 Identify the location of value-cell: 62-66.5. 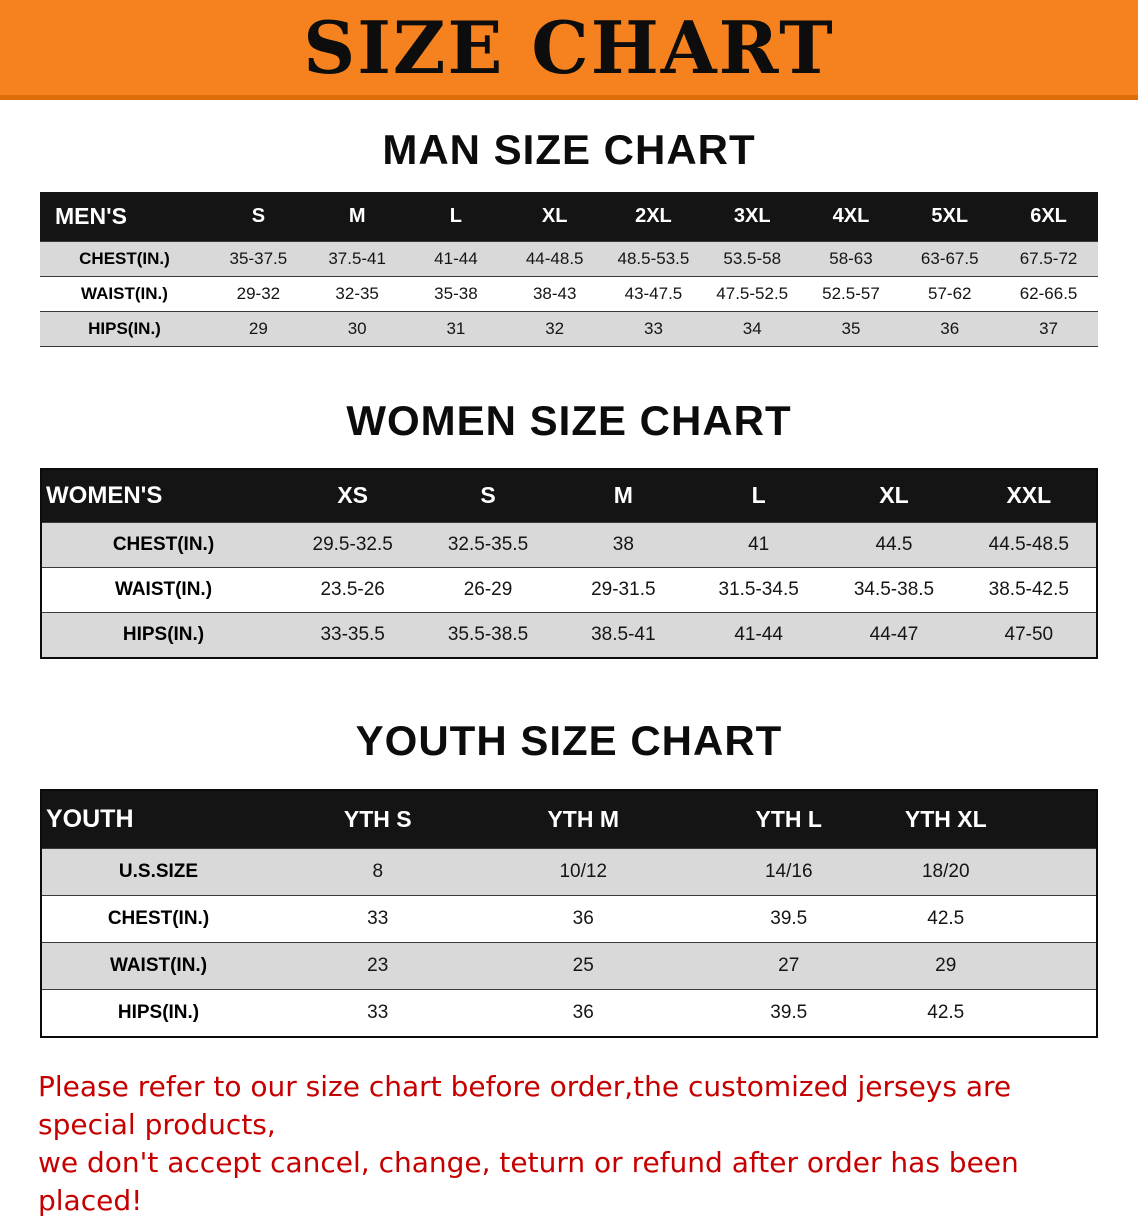
(1048, 294).